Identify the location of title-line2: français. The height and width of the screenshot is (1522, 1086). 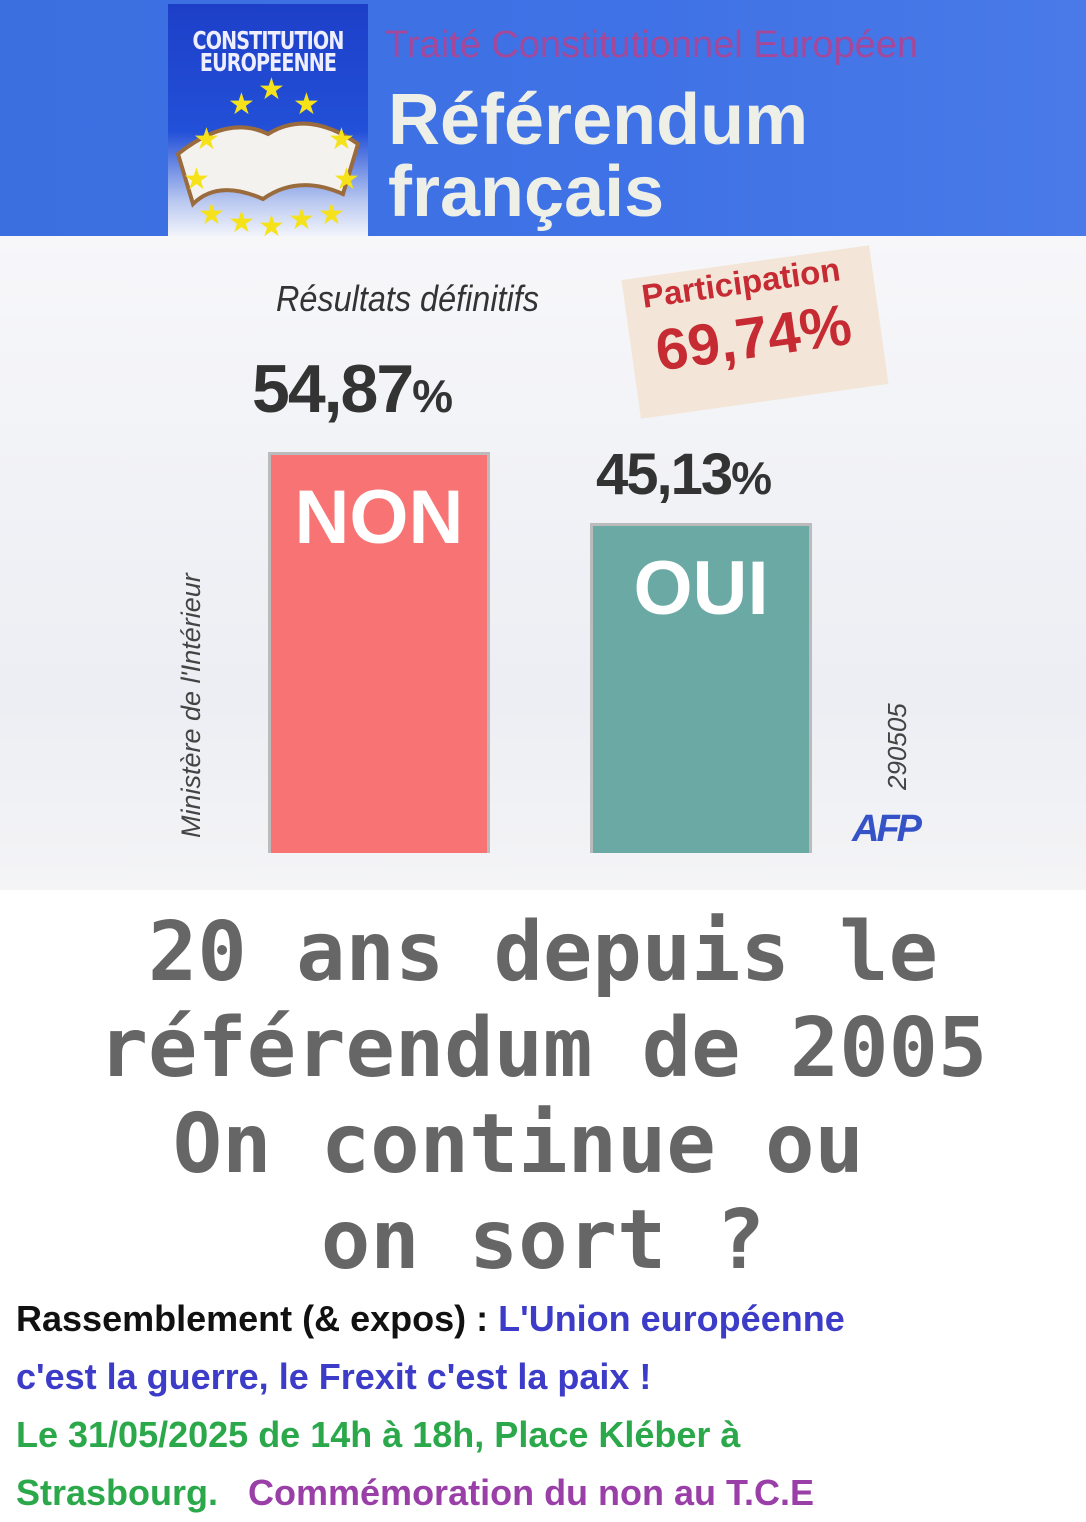
(526, 192).